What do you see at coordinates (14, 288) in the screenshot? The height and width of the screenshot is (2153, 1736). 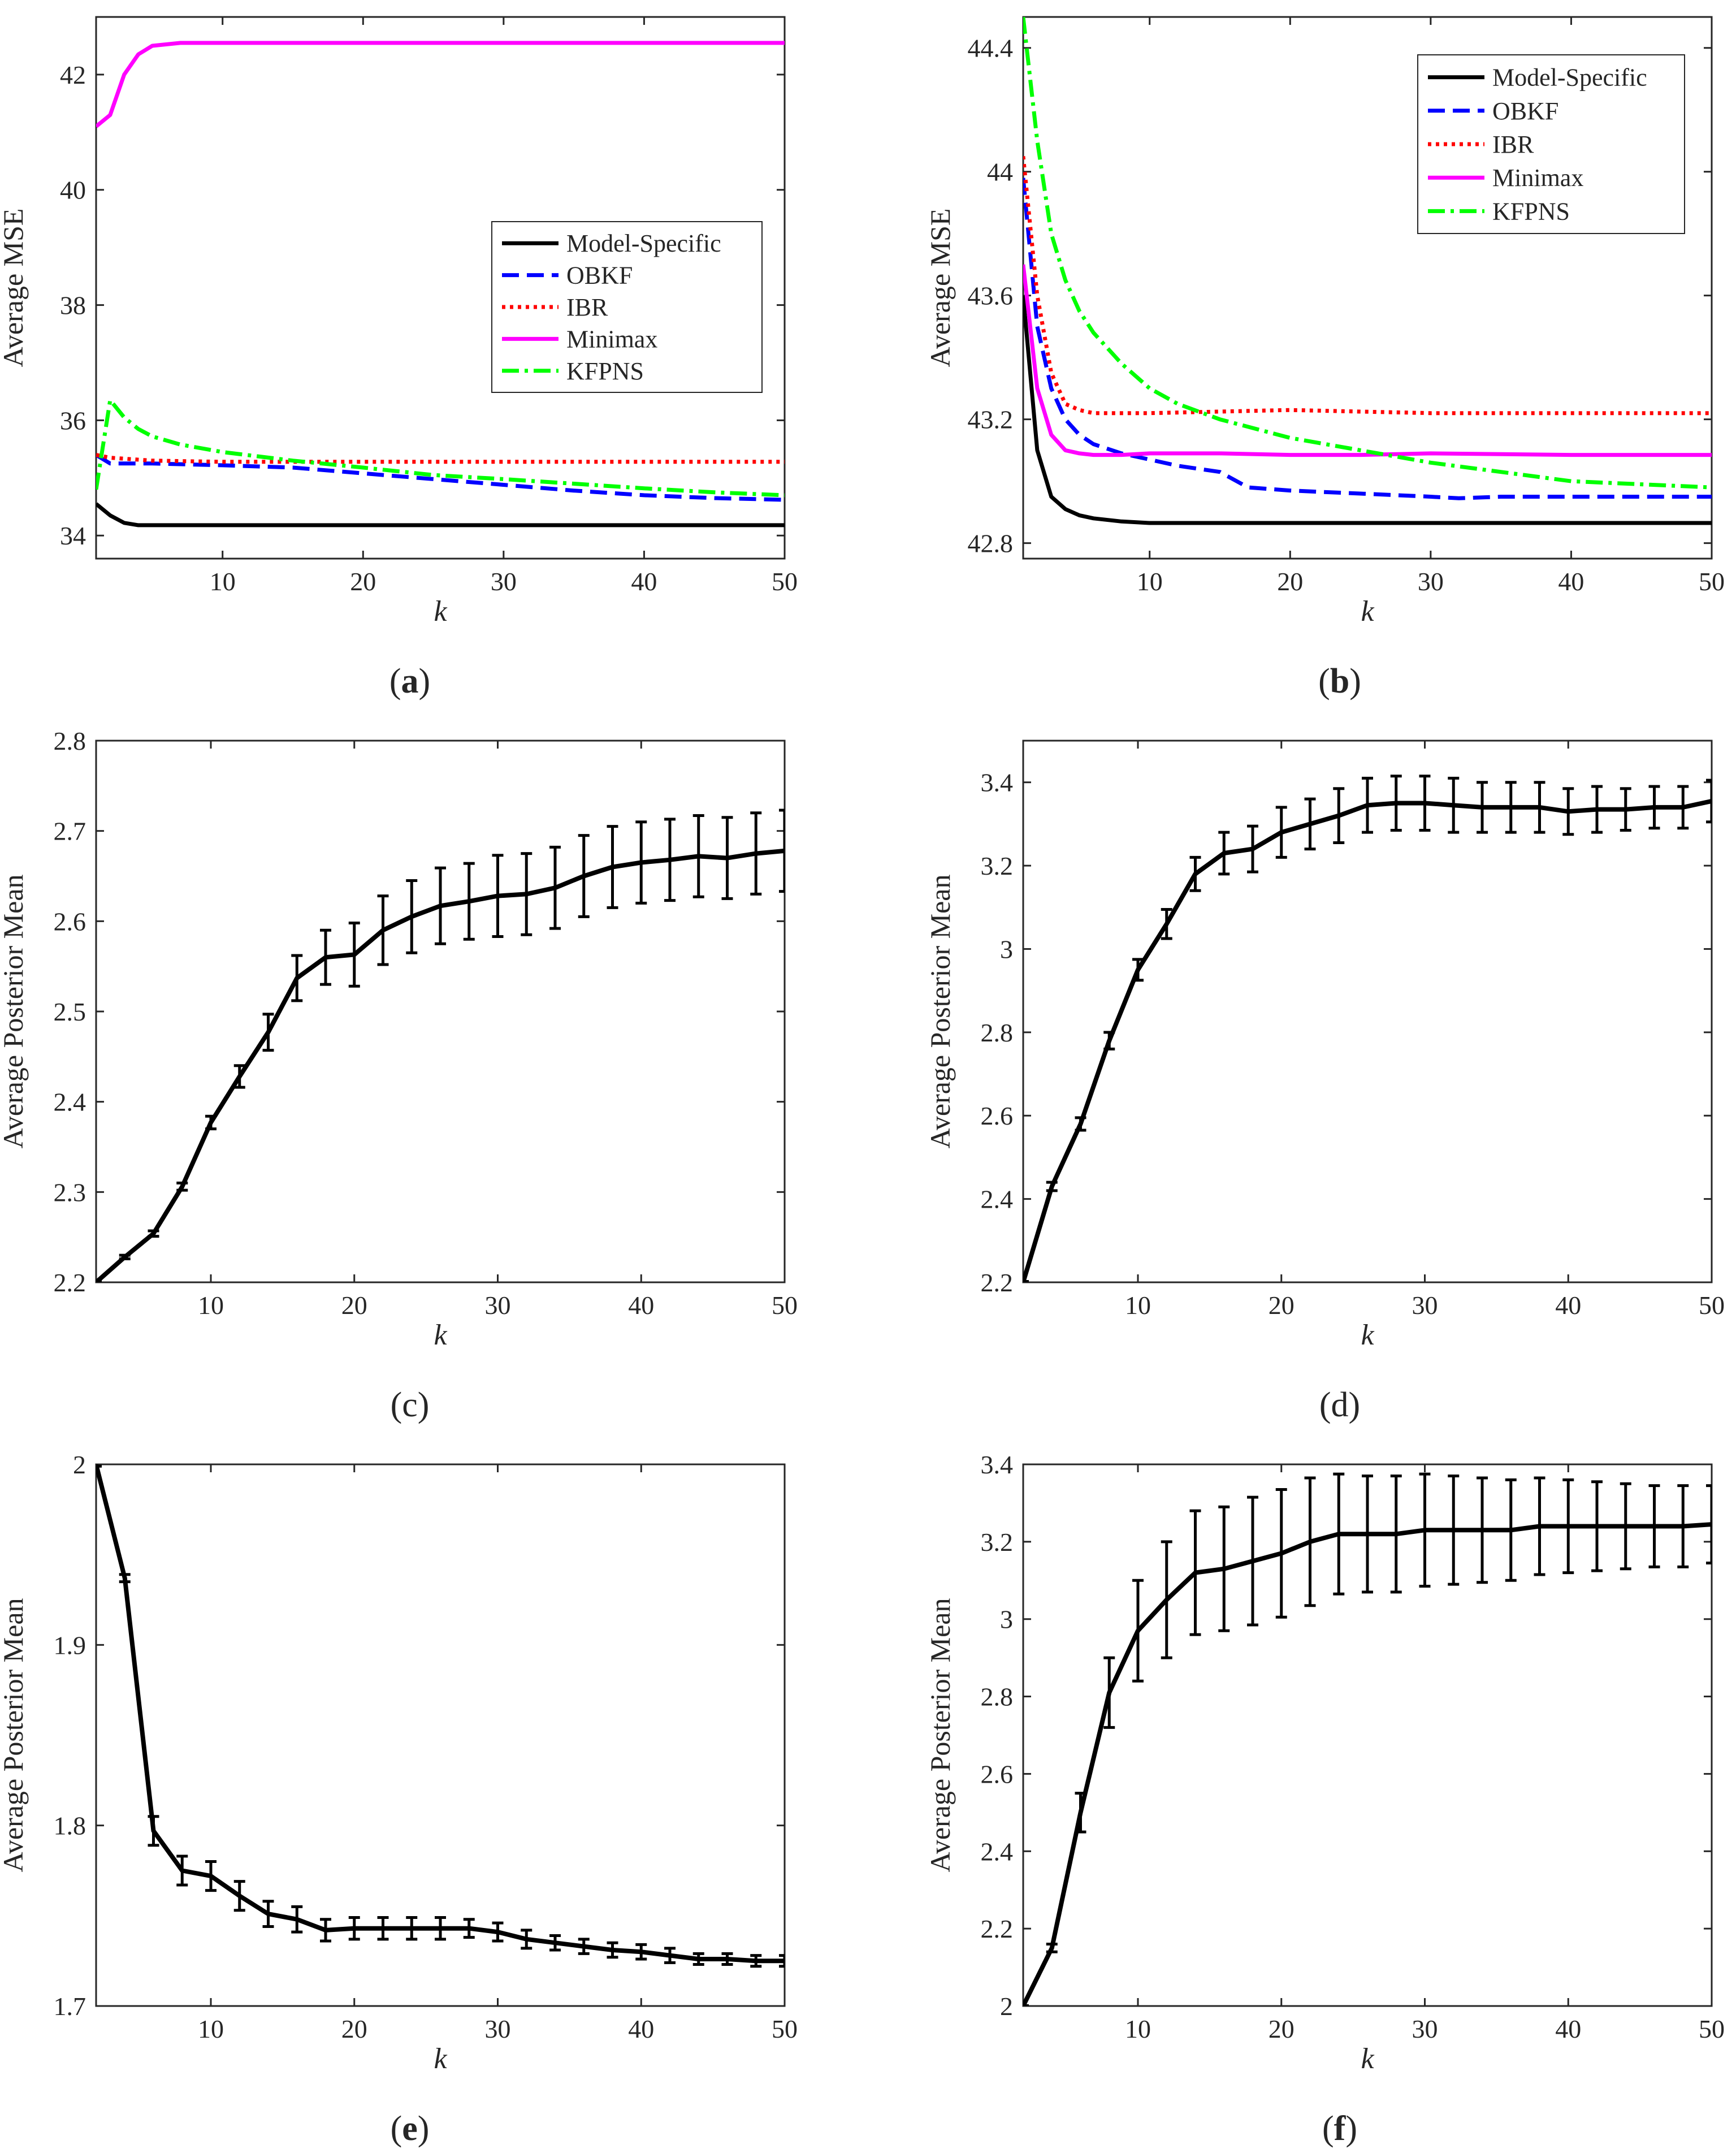 I see `y-axis-label: Average MSE` at bounding box center [14, 288].